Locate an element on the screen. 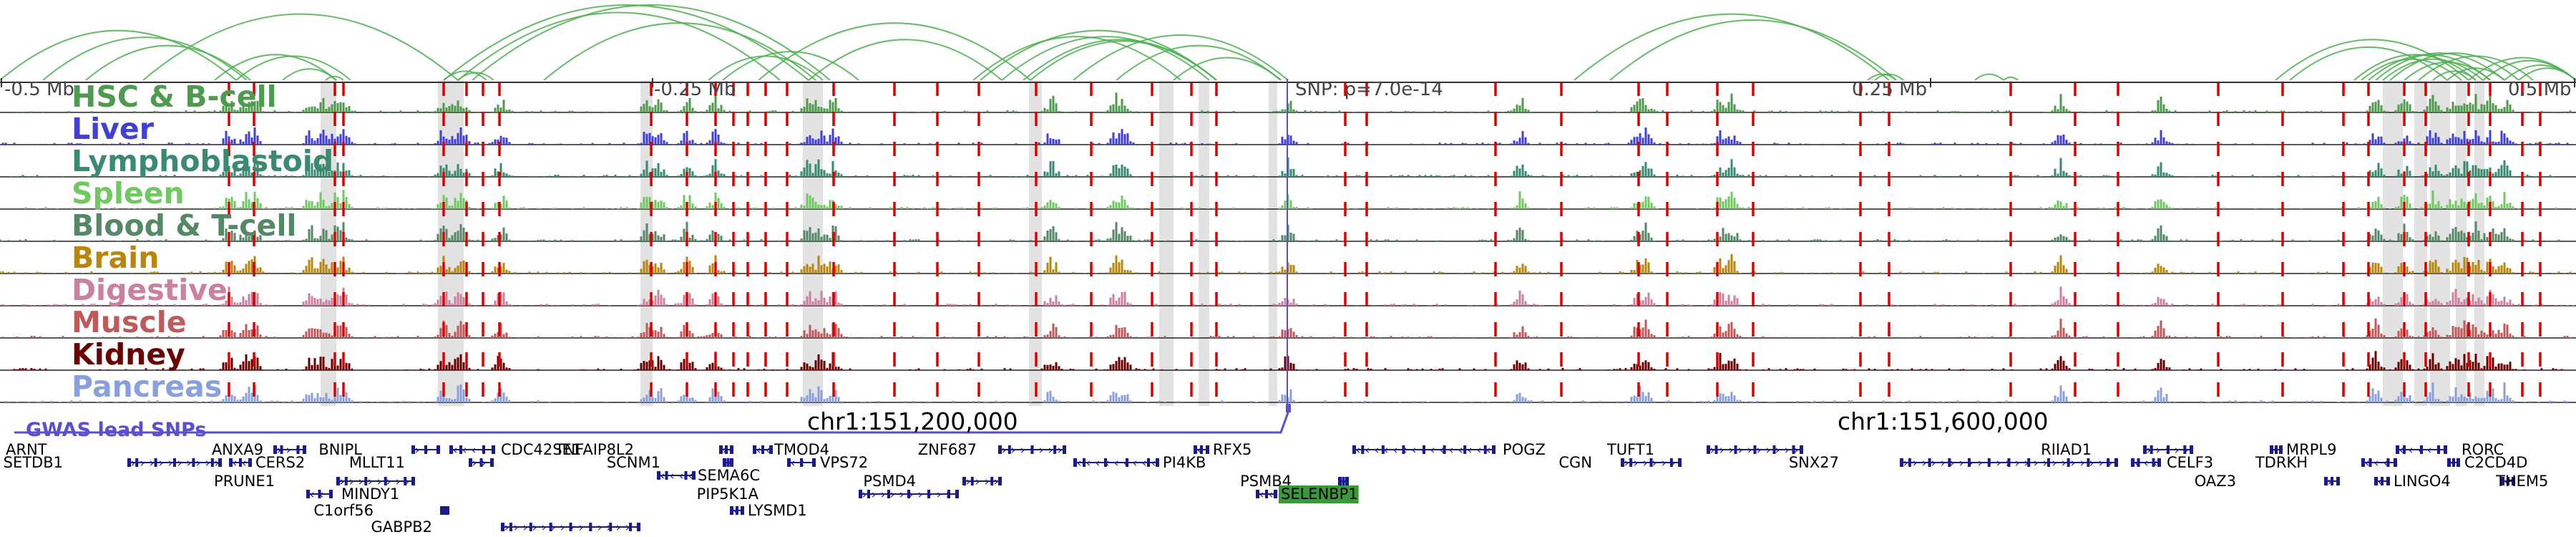  gene-setdb1: › › › › › › › › › › SETDB1 is located at coordinates (113, 462).